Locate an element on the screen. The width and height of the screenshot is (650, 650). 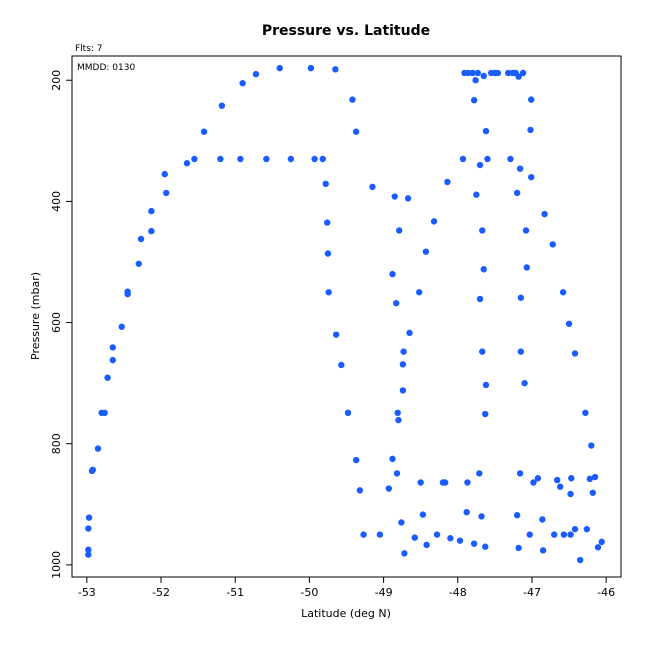
date-annotation: MMDD: 0130 is located at coordinates (106, 68).